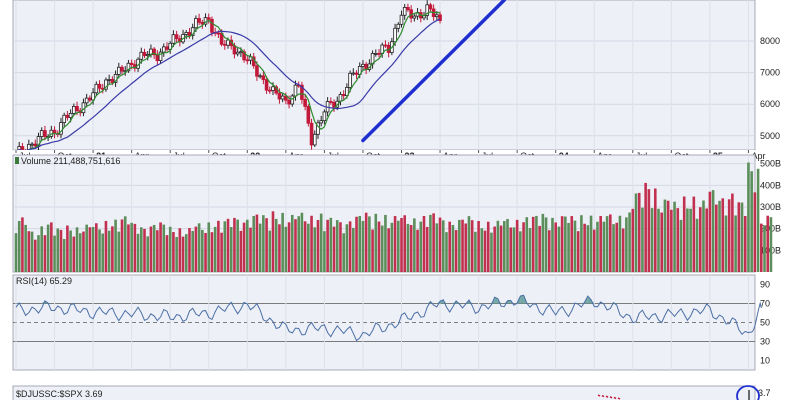 The width and height of the screenshot is (800, 405). What do you see at coordinates (770, 164) in the screenshot?
I see `volume-tick-label: 500B` at bounding box center [770, 164].